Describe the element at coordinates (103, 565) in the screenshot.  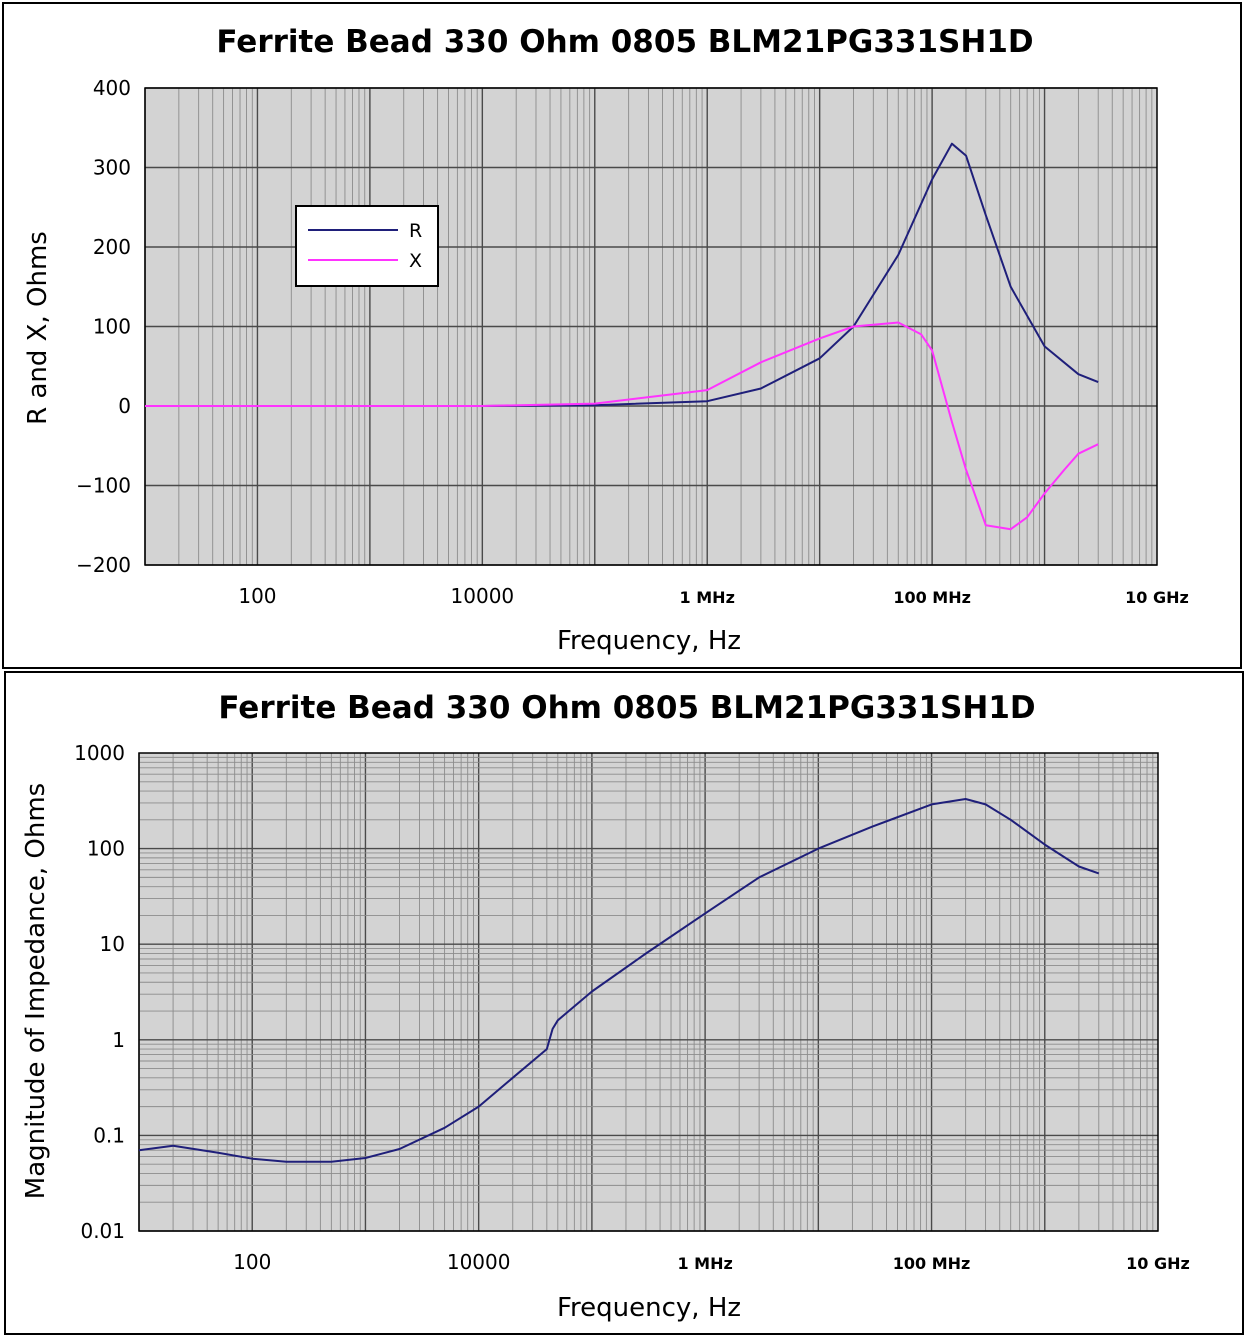
I see `y-tick-label: −200` at that location.